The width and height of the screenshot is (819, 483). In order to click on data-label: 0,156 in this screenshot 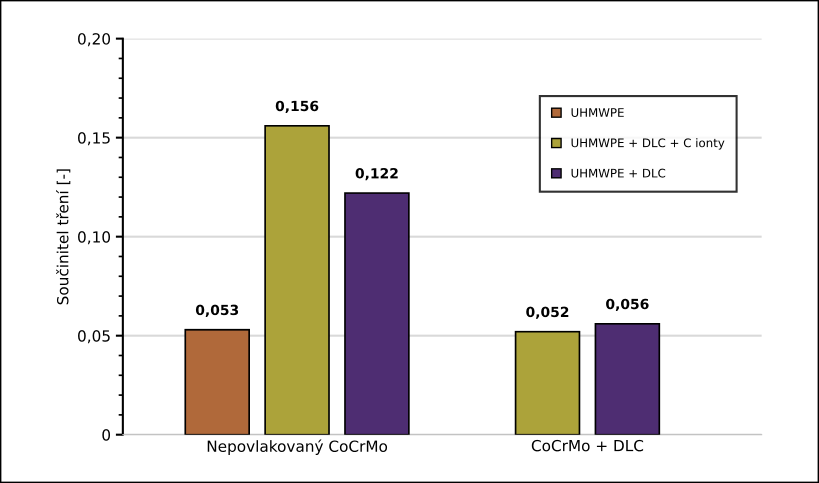, I will do `click(297, 106)`.